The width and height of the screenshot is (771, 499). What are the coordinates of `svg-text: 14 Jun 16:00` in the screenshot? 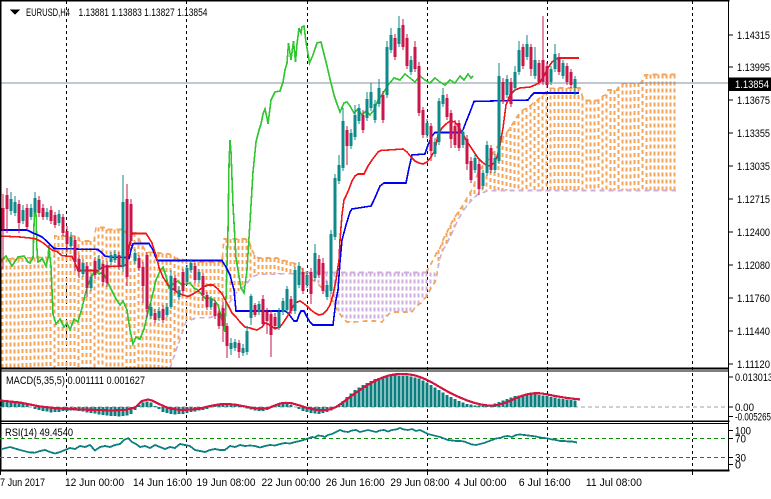 It's located at (162, 483).